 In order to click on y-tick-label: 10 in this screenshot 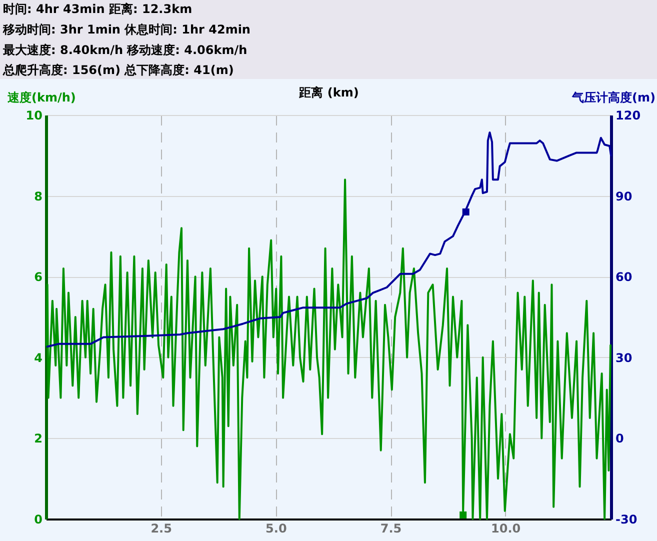, I will do `click(34, 115)`.